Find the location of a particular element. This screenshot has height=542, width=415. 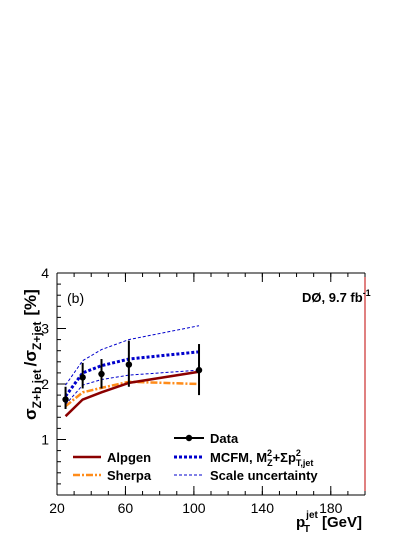

y-tick-label: 4 is located at coordinates (45, 273).